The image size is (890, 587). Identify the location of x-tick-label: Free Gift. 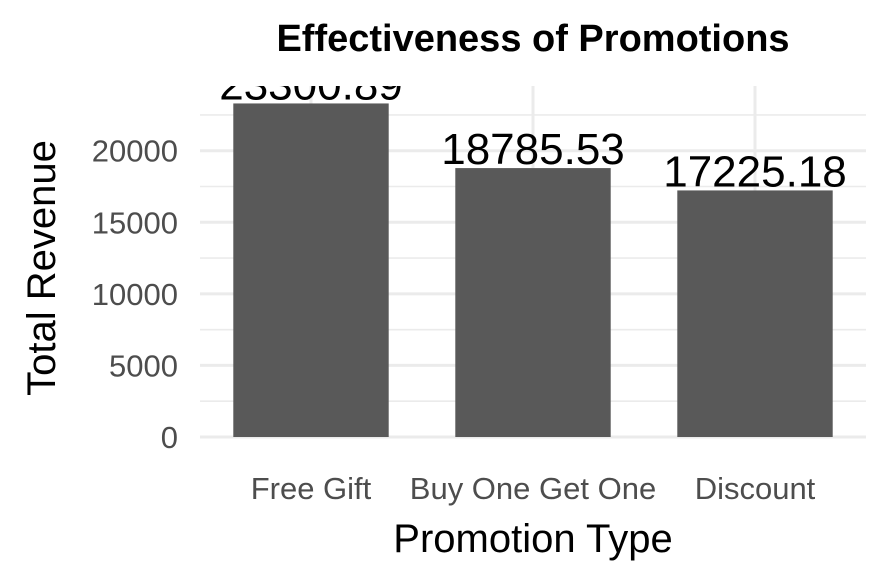
(311, 488).